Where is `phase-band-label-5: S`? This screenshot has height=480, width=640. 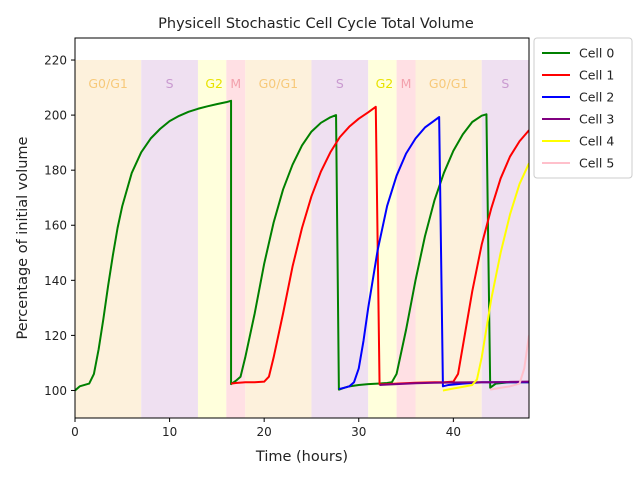 phase-band-label-5: S is located at coordinates (340, 83).